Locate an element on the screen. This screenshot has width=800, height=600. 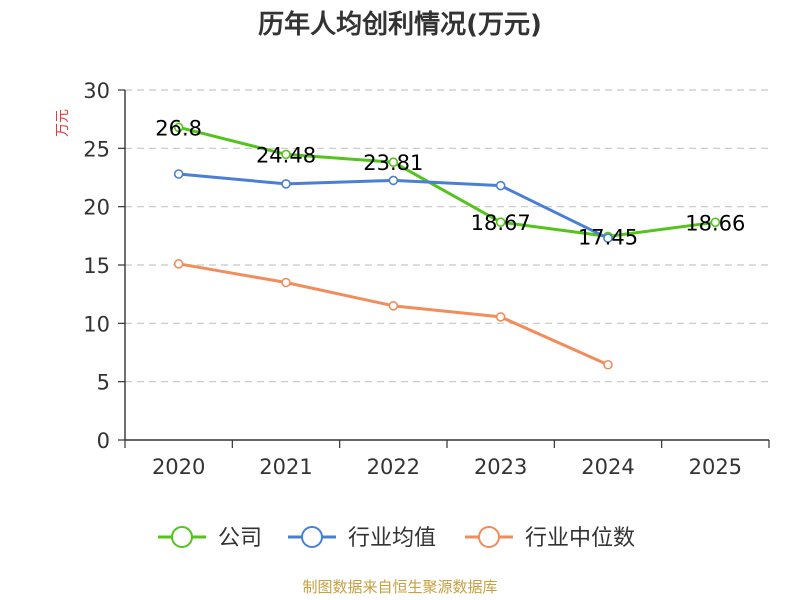
data-label: 18.67 is located at coordinates (501, 223).